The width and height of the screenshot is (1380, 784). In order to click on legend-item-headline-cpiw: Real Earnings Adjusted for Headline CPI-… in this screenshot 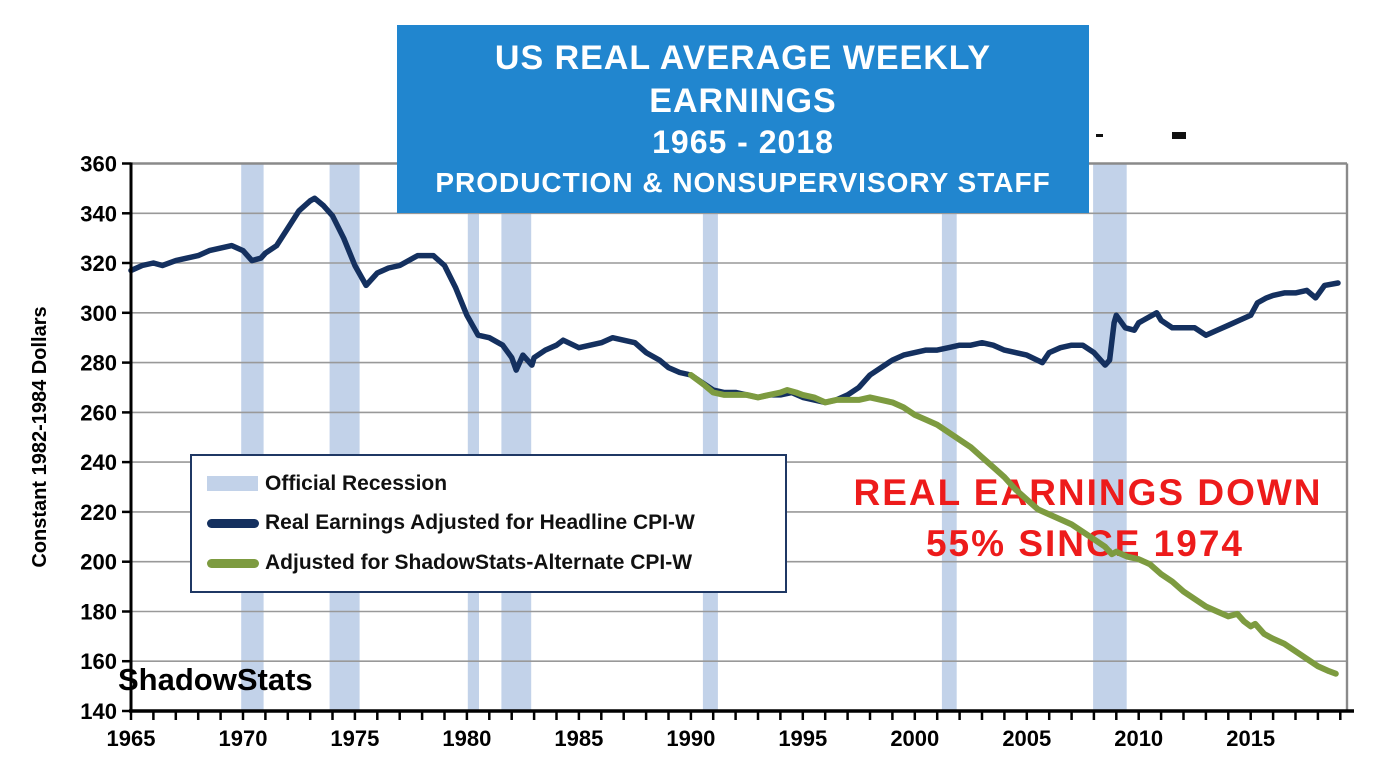, I will do `click(496, 523)`.